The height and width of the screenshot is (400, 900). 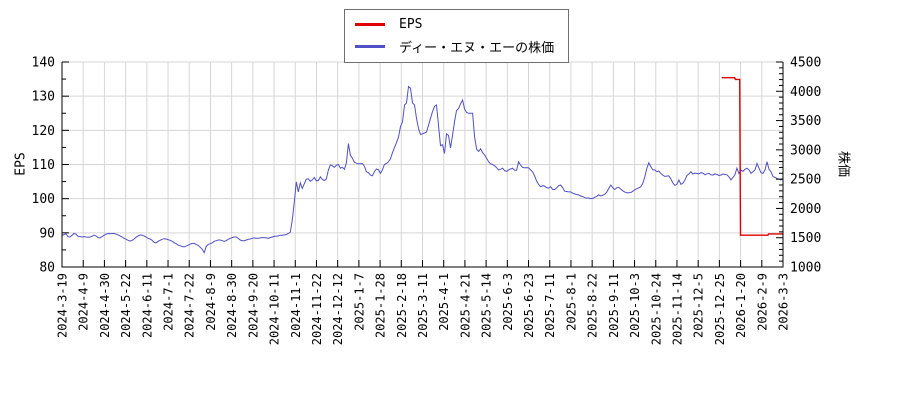 What do you see at coordinates (43, 131) in the screenshot?
I see `left-axis-tick-label: 120` at bounding box center [43, 131].